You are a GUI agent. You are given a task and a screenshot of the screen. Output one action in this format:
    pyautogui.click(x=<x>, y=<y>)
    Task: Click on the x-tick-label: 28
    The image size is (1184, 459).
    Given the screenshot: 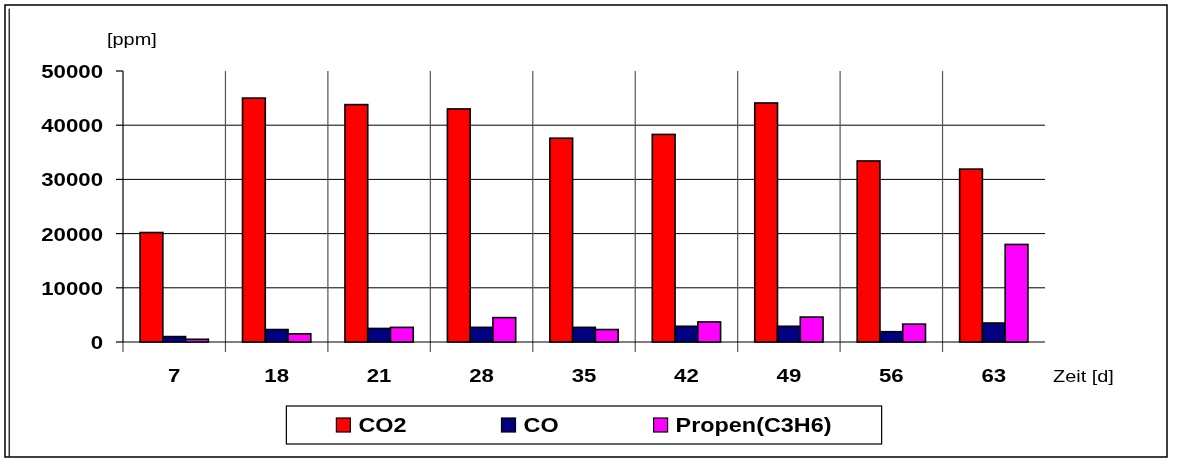 What is the action you would take?
    pyautogui.click(x=481, y=375)
    